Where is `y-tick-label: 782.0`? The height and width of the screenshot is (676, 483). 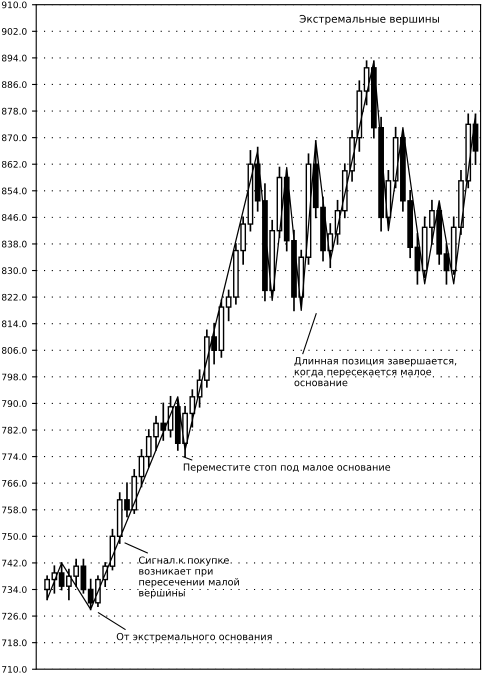
y-tick-label: 782.0 is located at coordinates (14, 430).